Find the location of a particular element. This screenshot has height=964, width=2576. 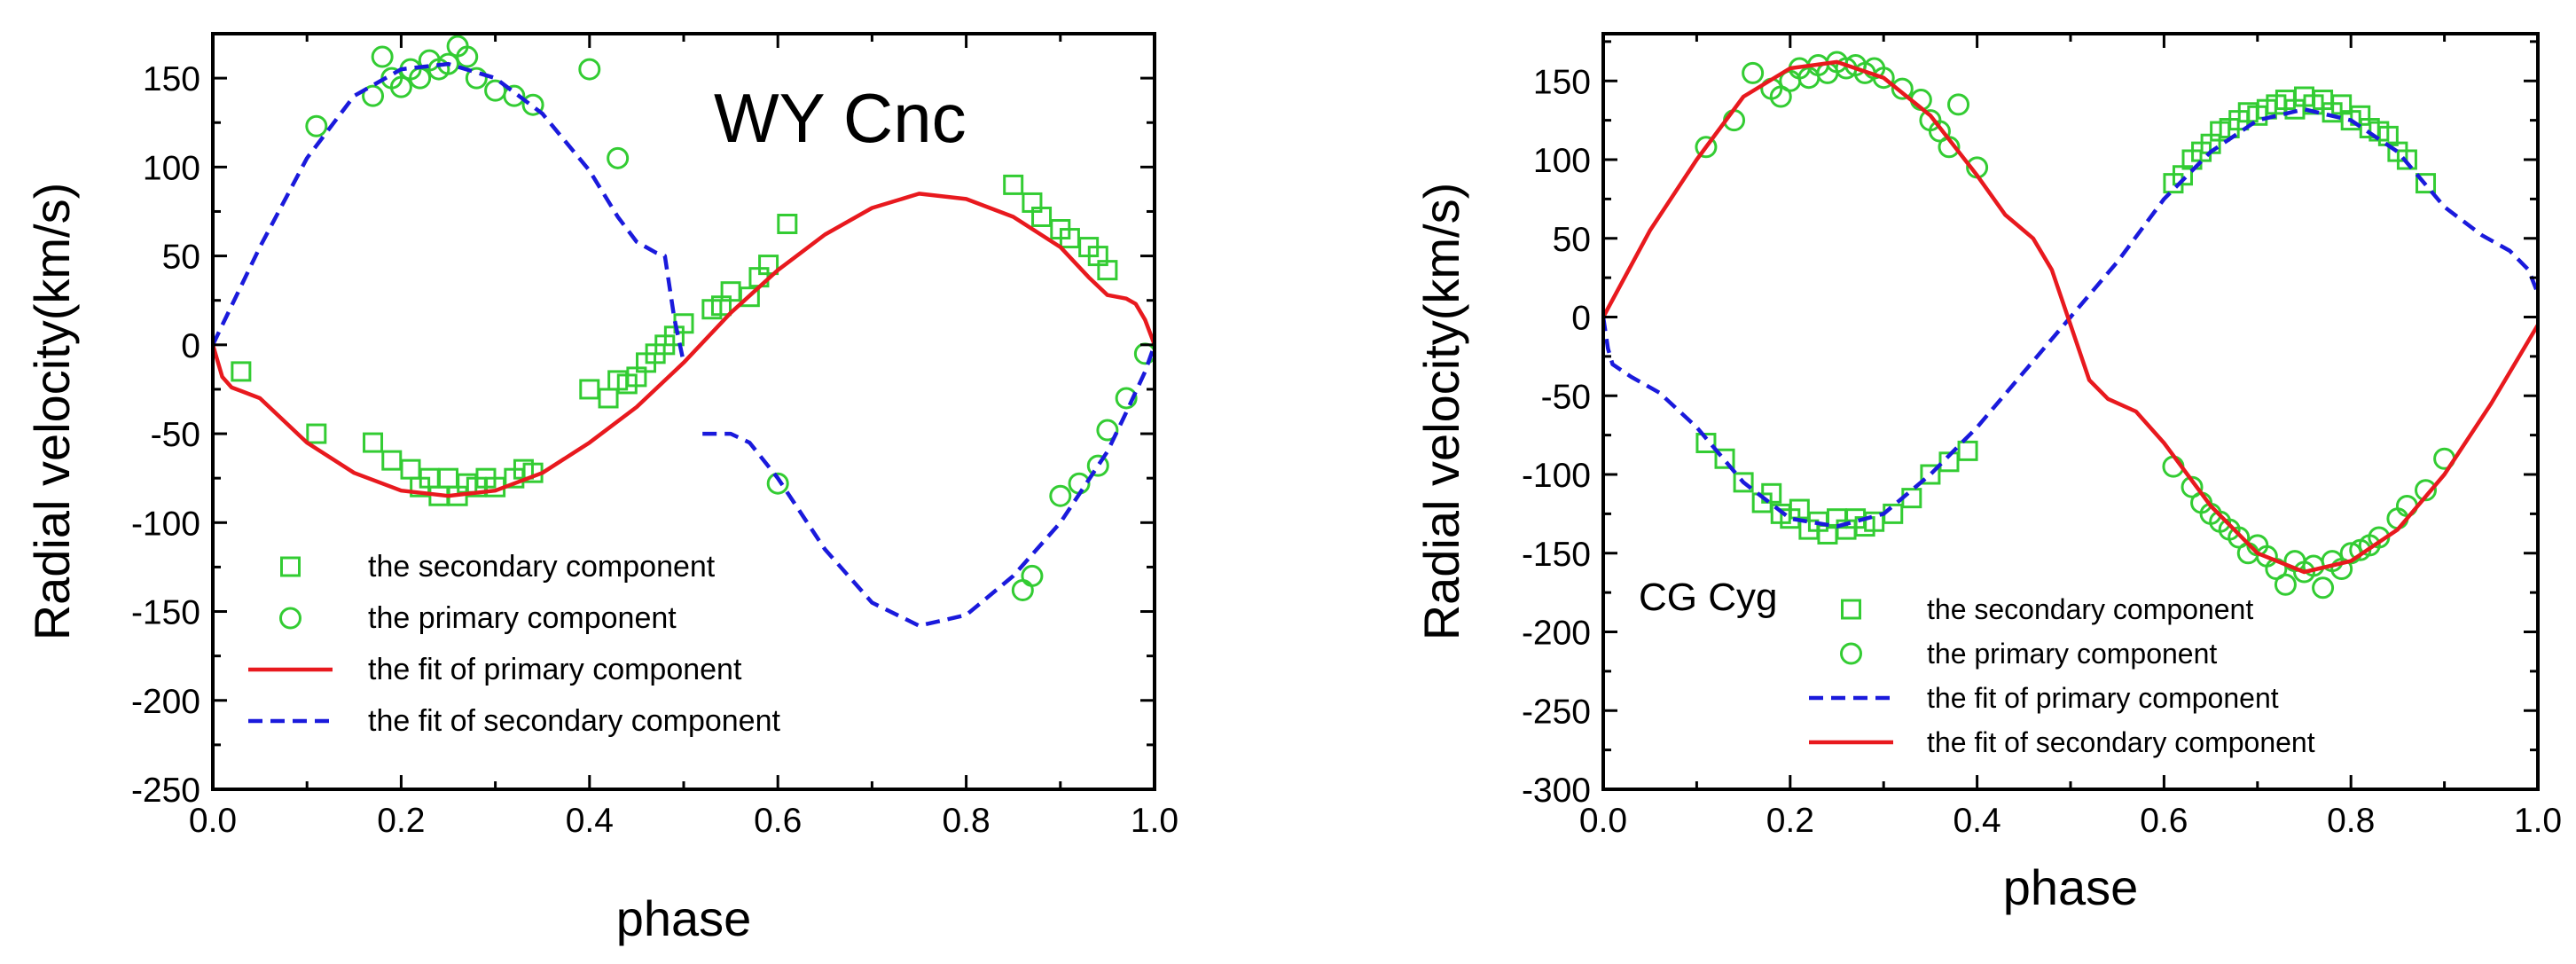

legend-circle-swatch is located at coordinates (290, 618).